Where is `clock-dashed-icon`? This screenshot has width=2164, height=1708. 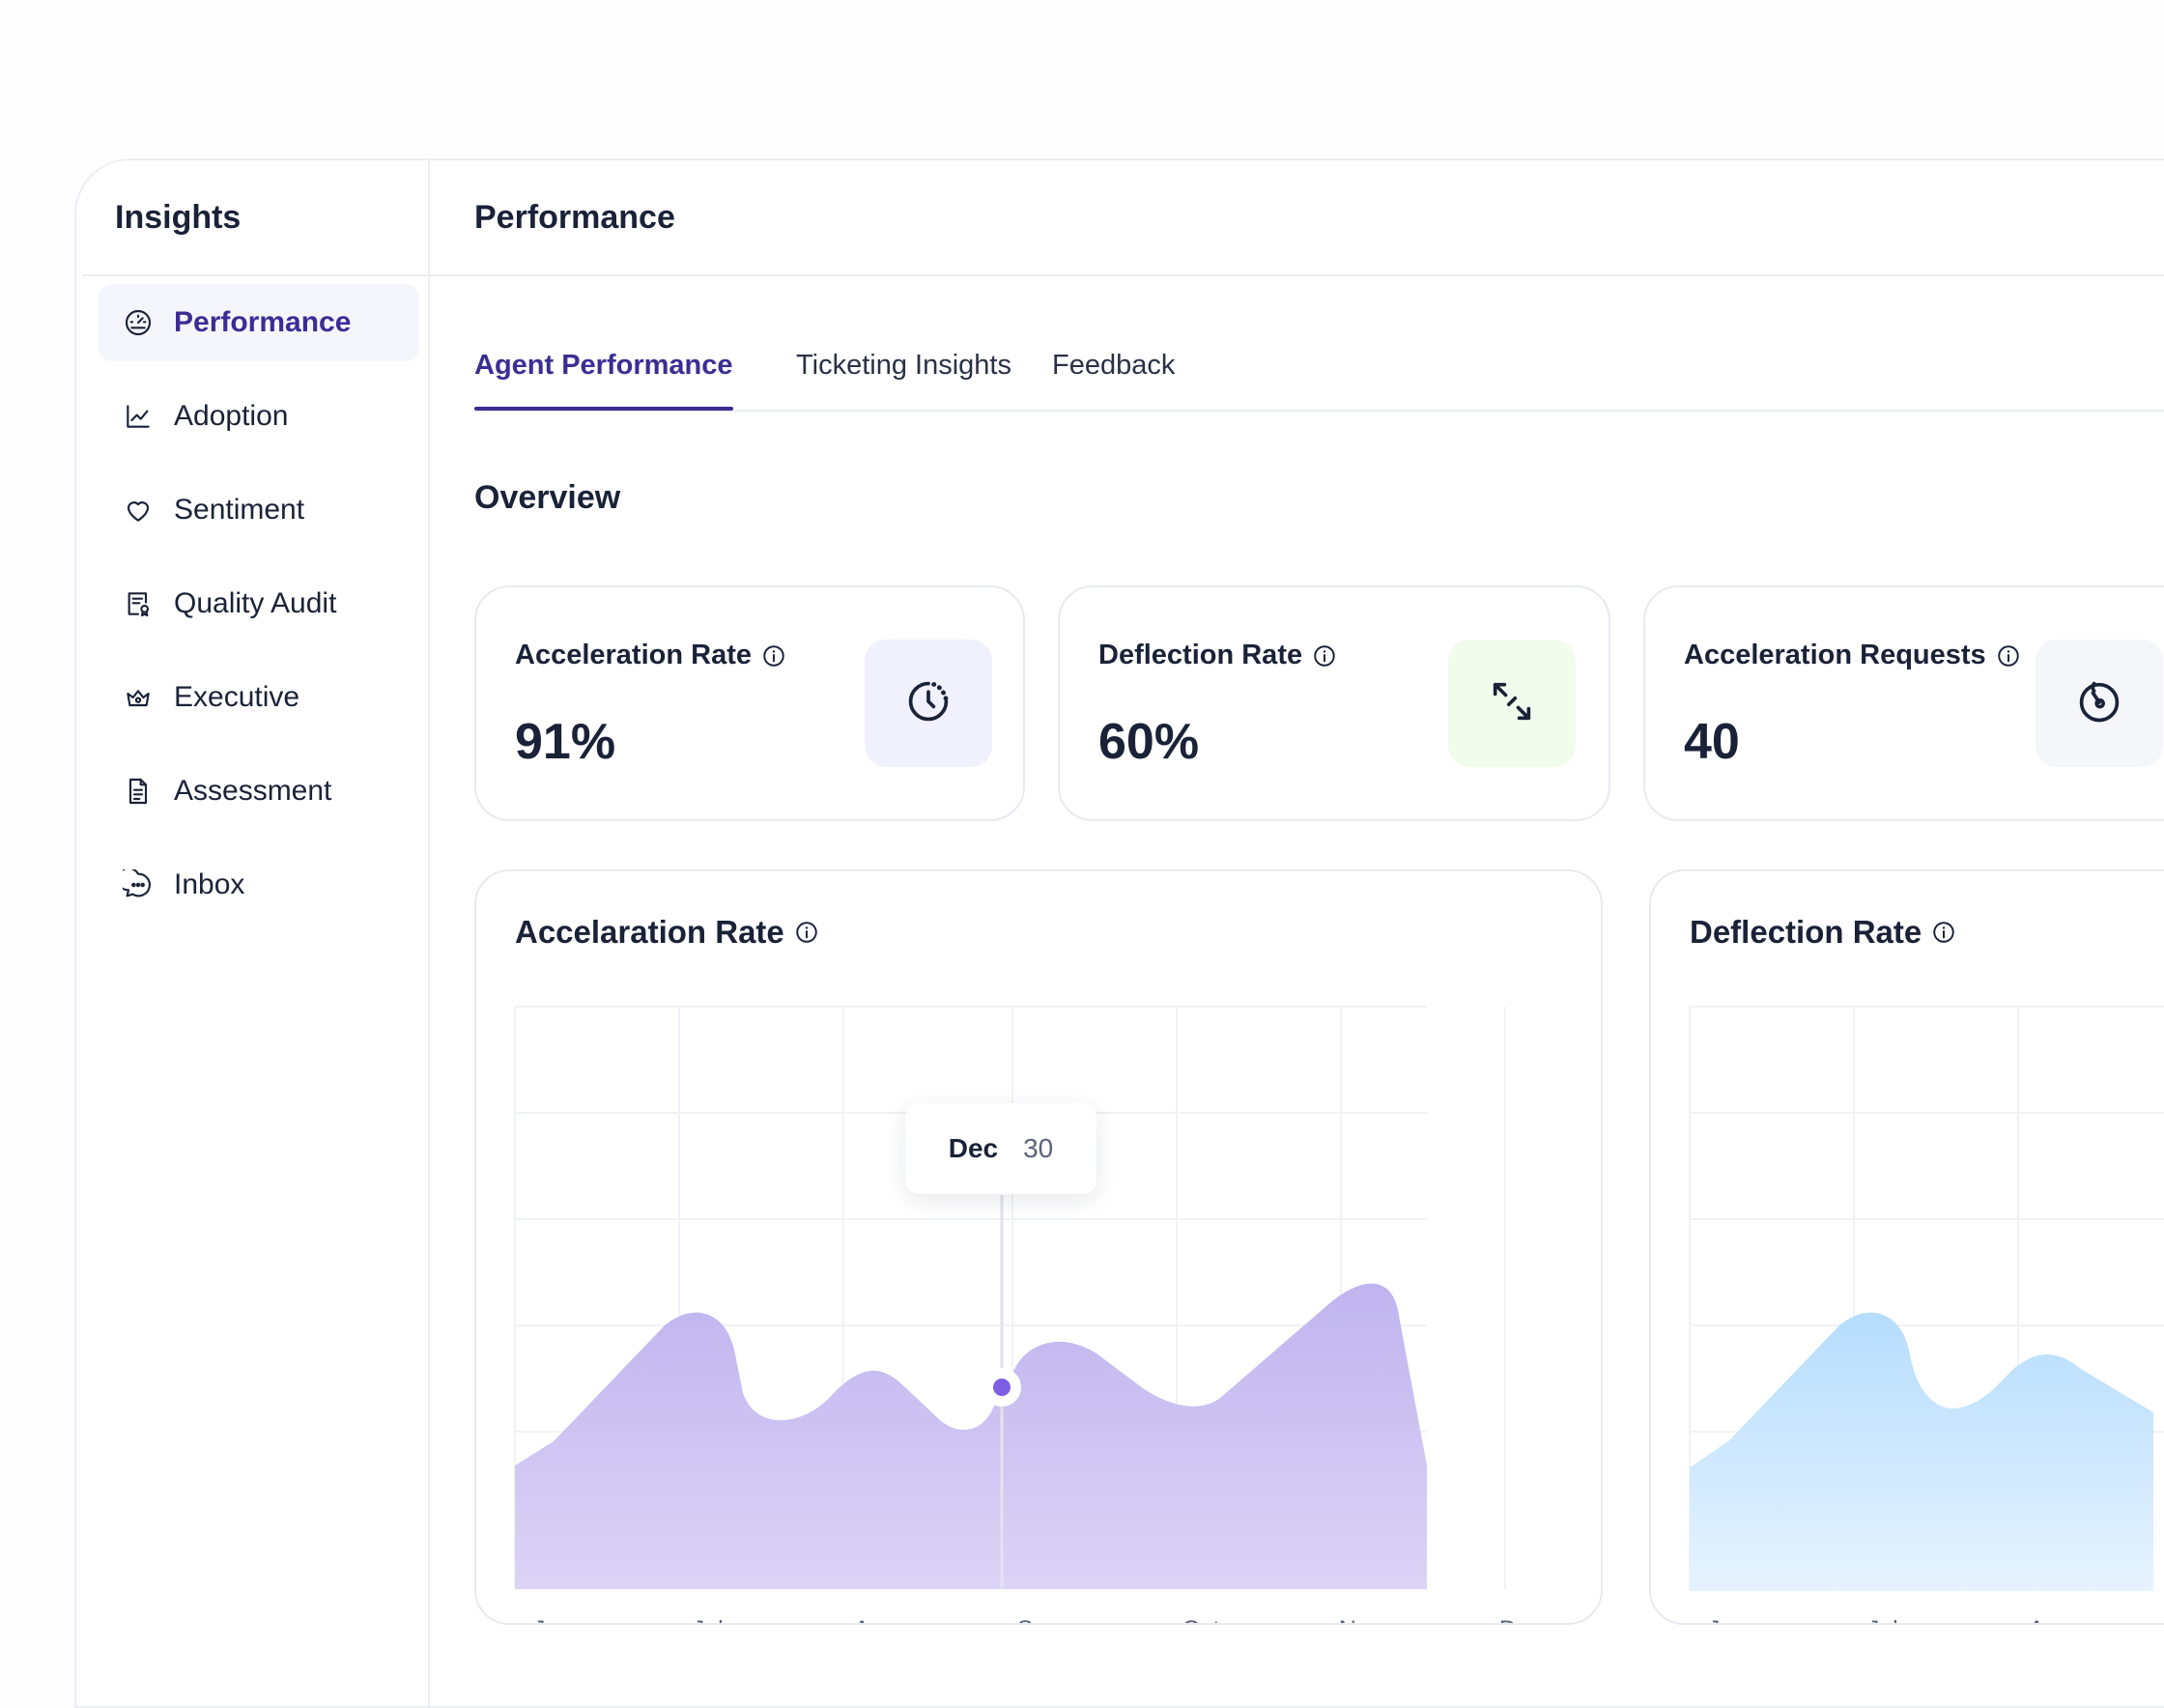
clock-dashed-icon is located at coordinates (928, 703).